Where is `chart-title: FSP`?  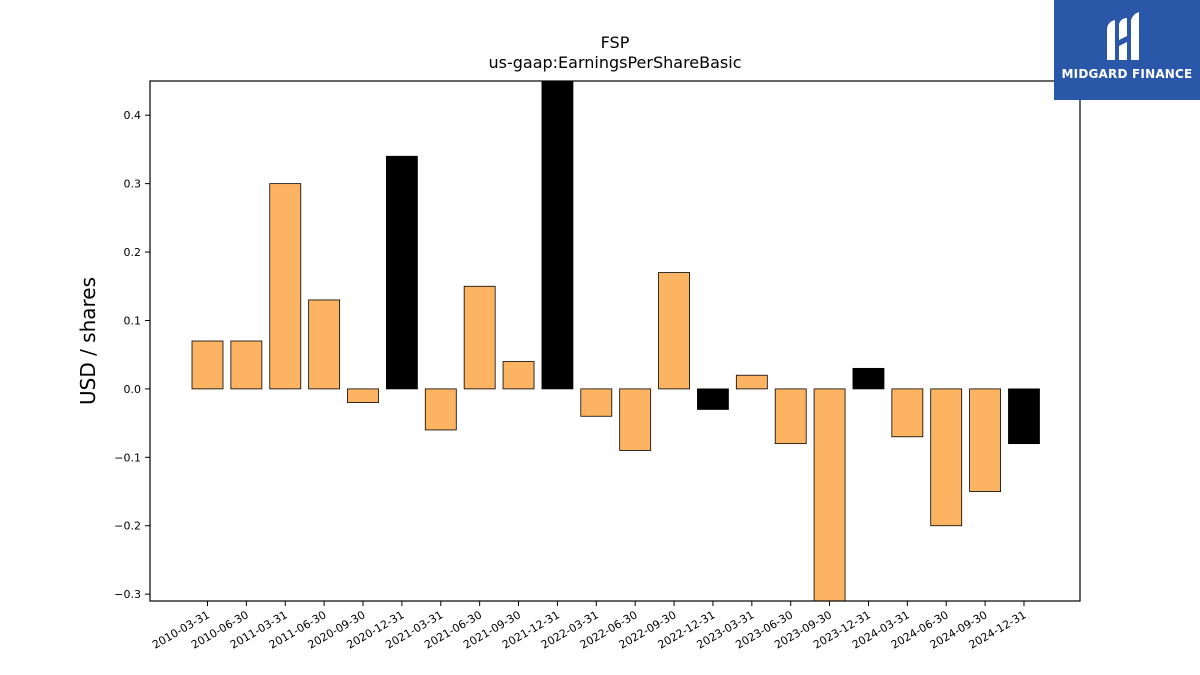
chart-title: FSP is located at coordinates (615, 42).